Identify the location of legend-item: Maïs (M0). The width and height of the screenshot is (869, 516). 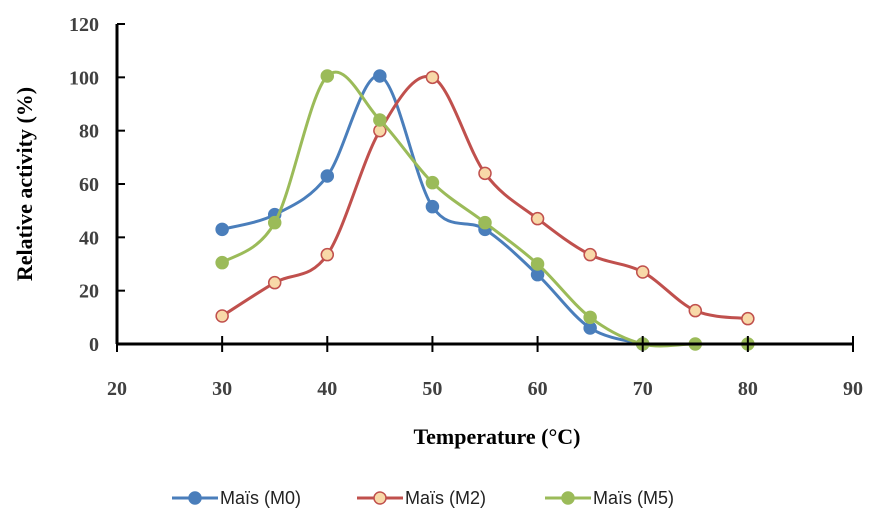
(236, 498).